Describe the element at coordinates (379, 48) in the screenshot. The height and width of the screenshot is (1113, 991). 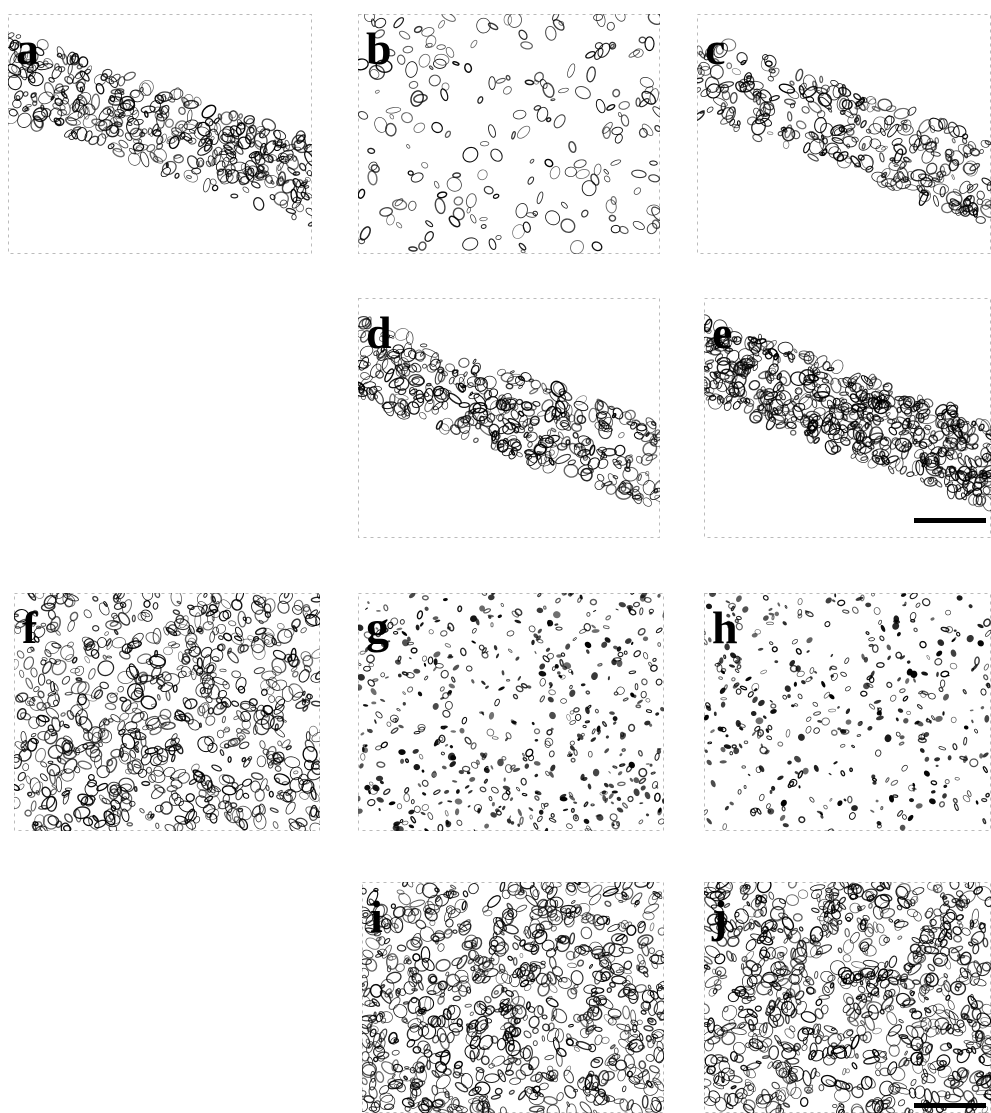
I see `panel-label-b: b` at that location.